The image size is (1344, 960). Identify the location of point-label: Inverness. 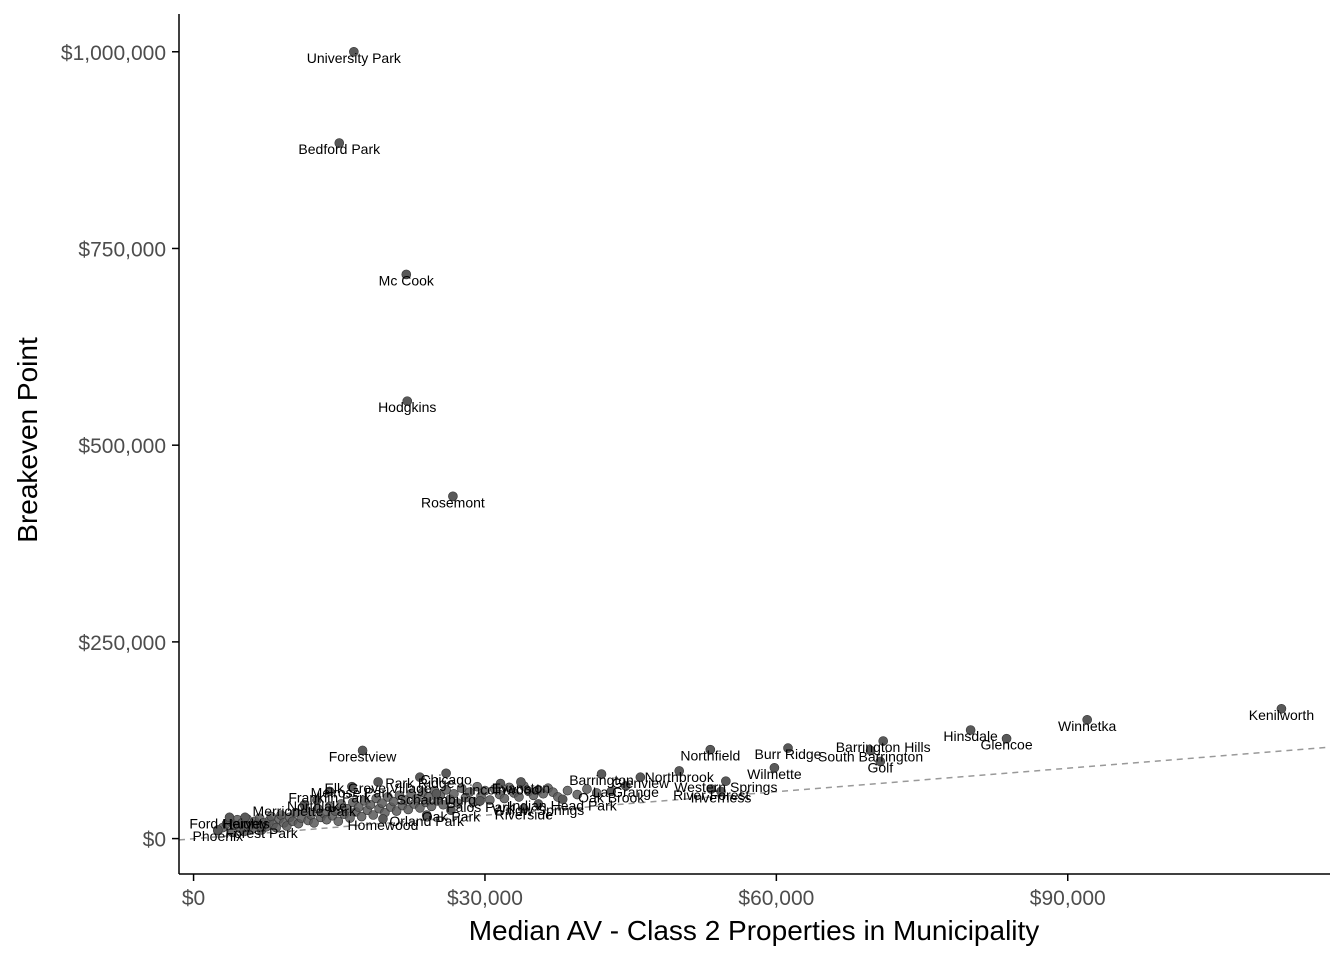
(721, 797).